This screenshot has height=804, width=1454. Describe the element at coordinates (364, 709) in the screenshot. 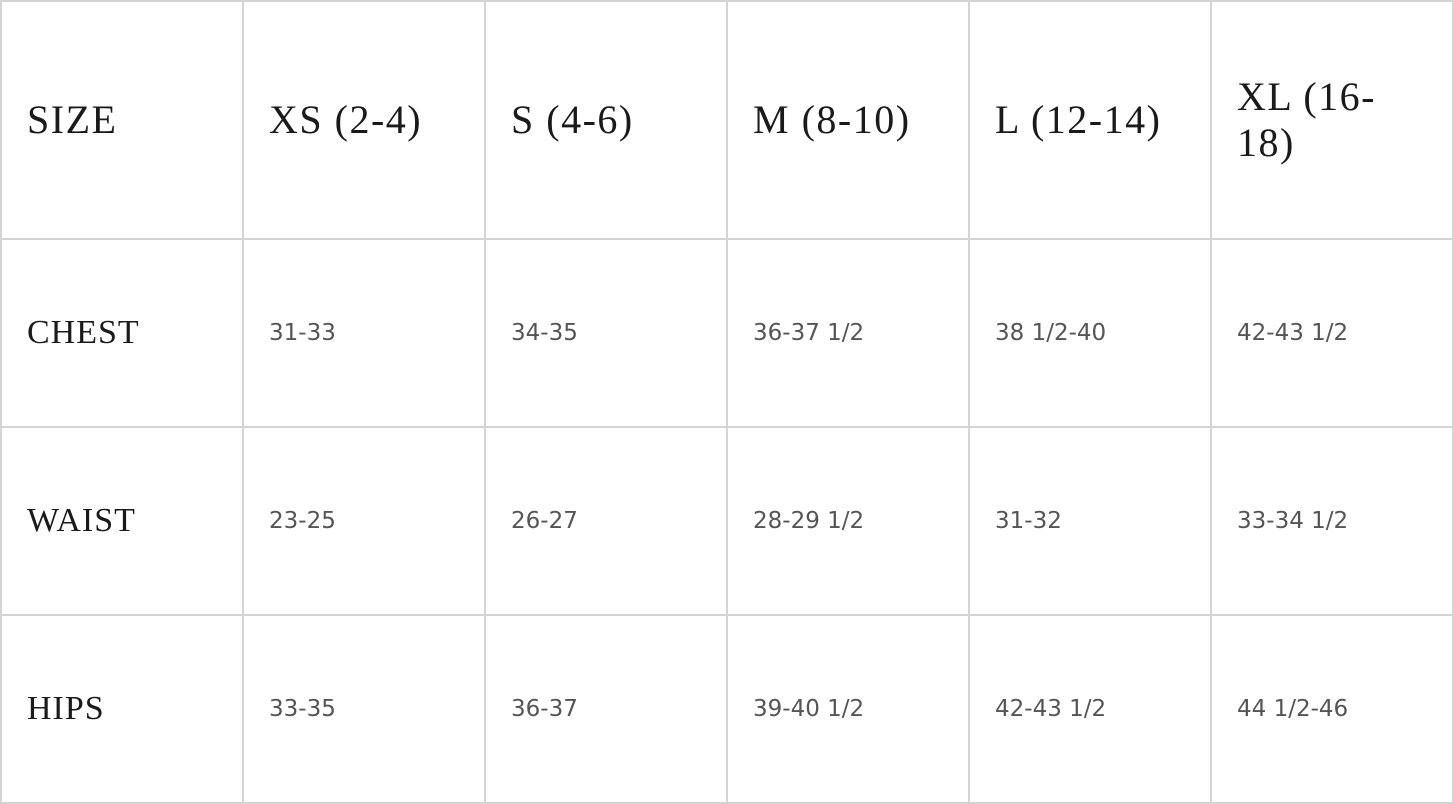

I see `cell-value: 33-35` at that location.